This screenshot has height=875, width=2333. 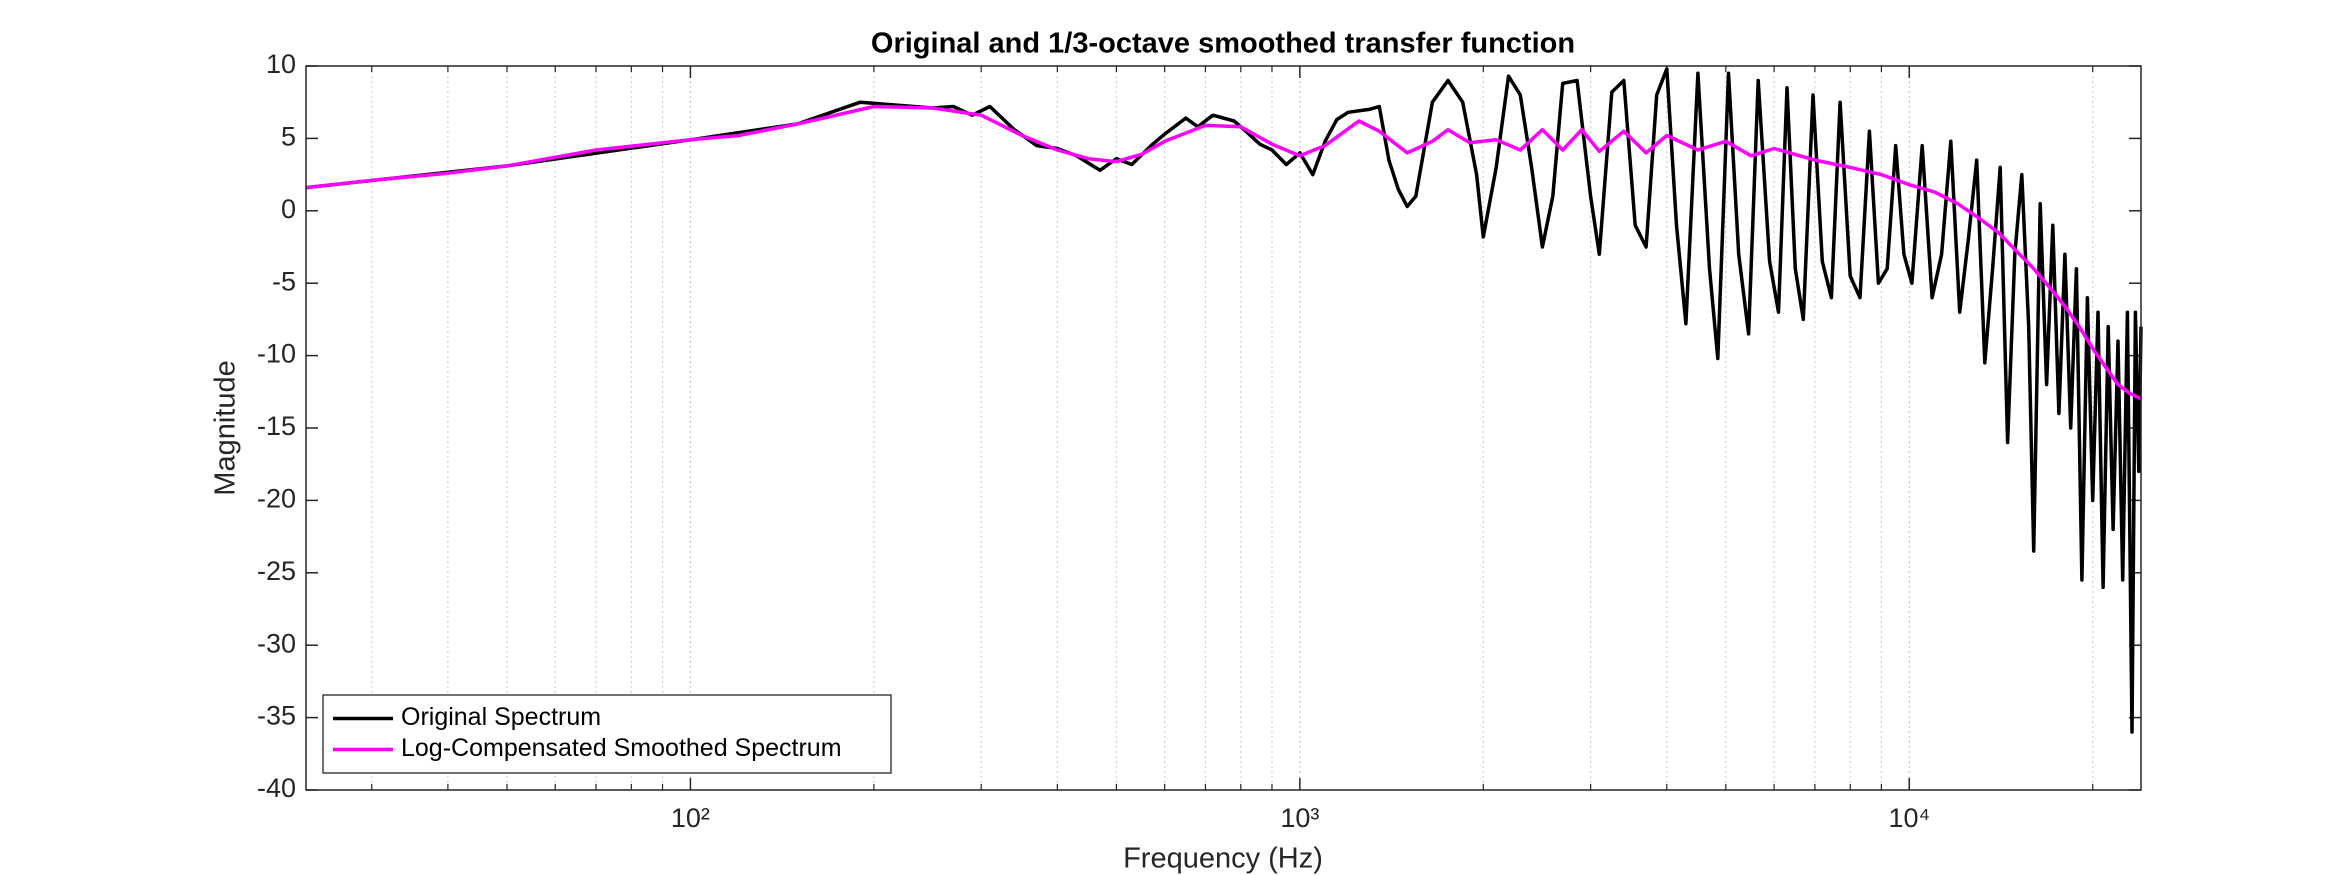 What do you see at coordinates (1223, 859) in the screenshot?
I see `x-axis-label: Frequency (Hz)` at bounding box center [1223, 859].